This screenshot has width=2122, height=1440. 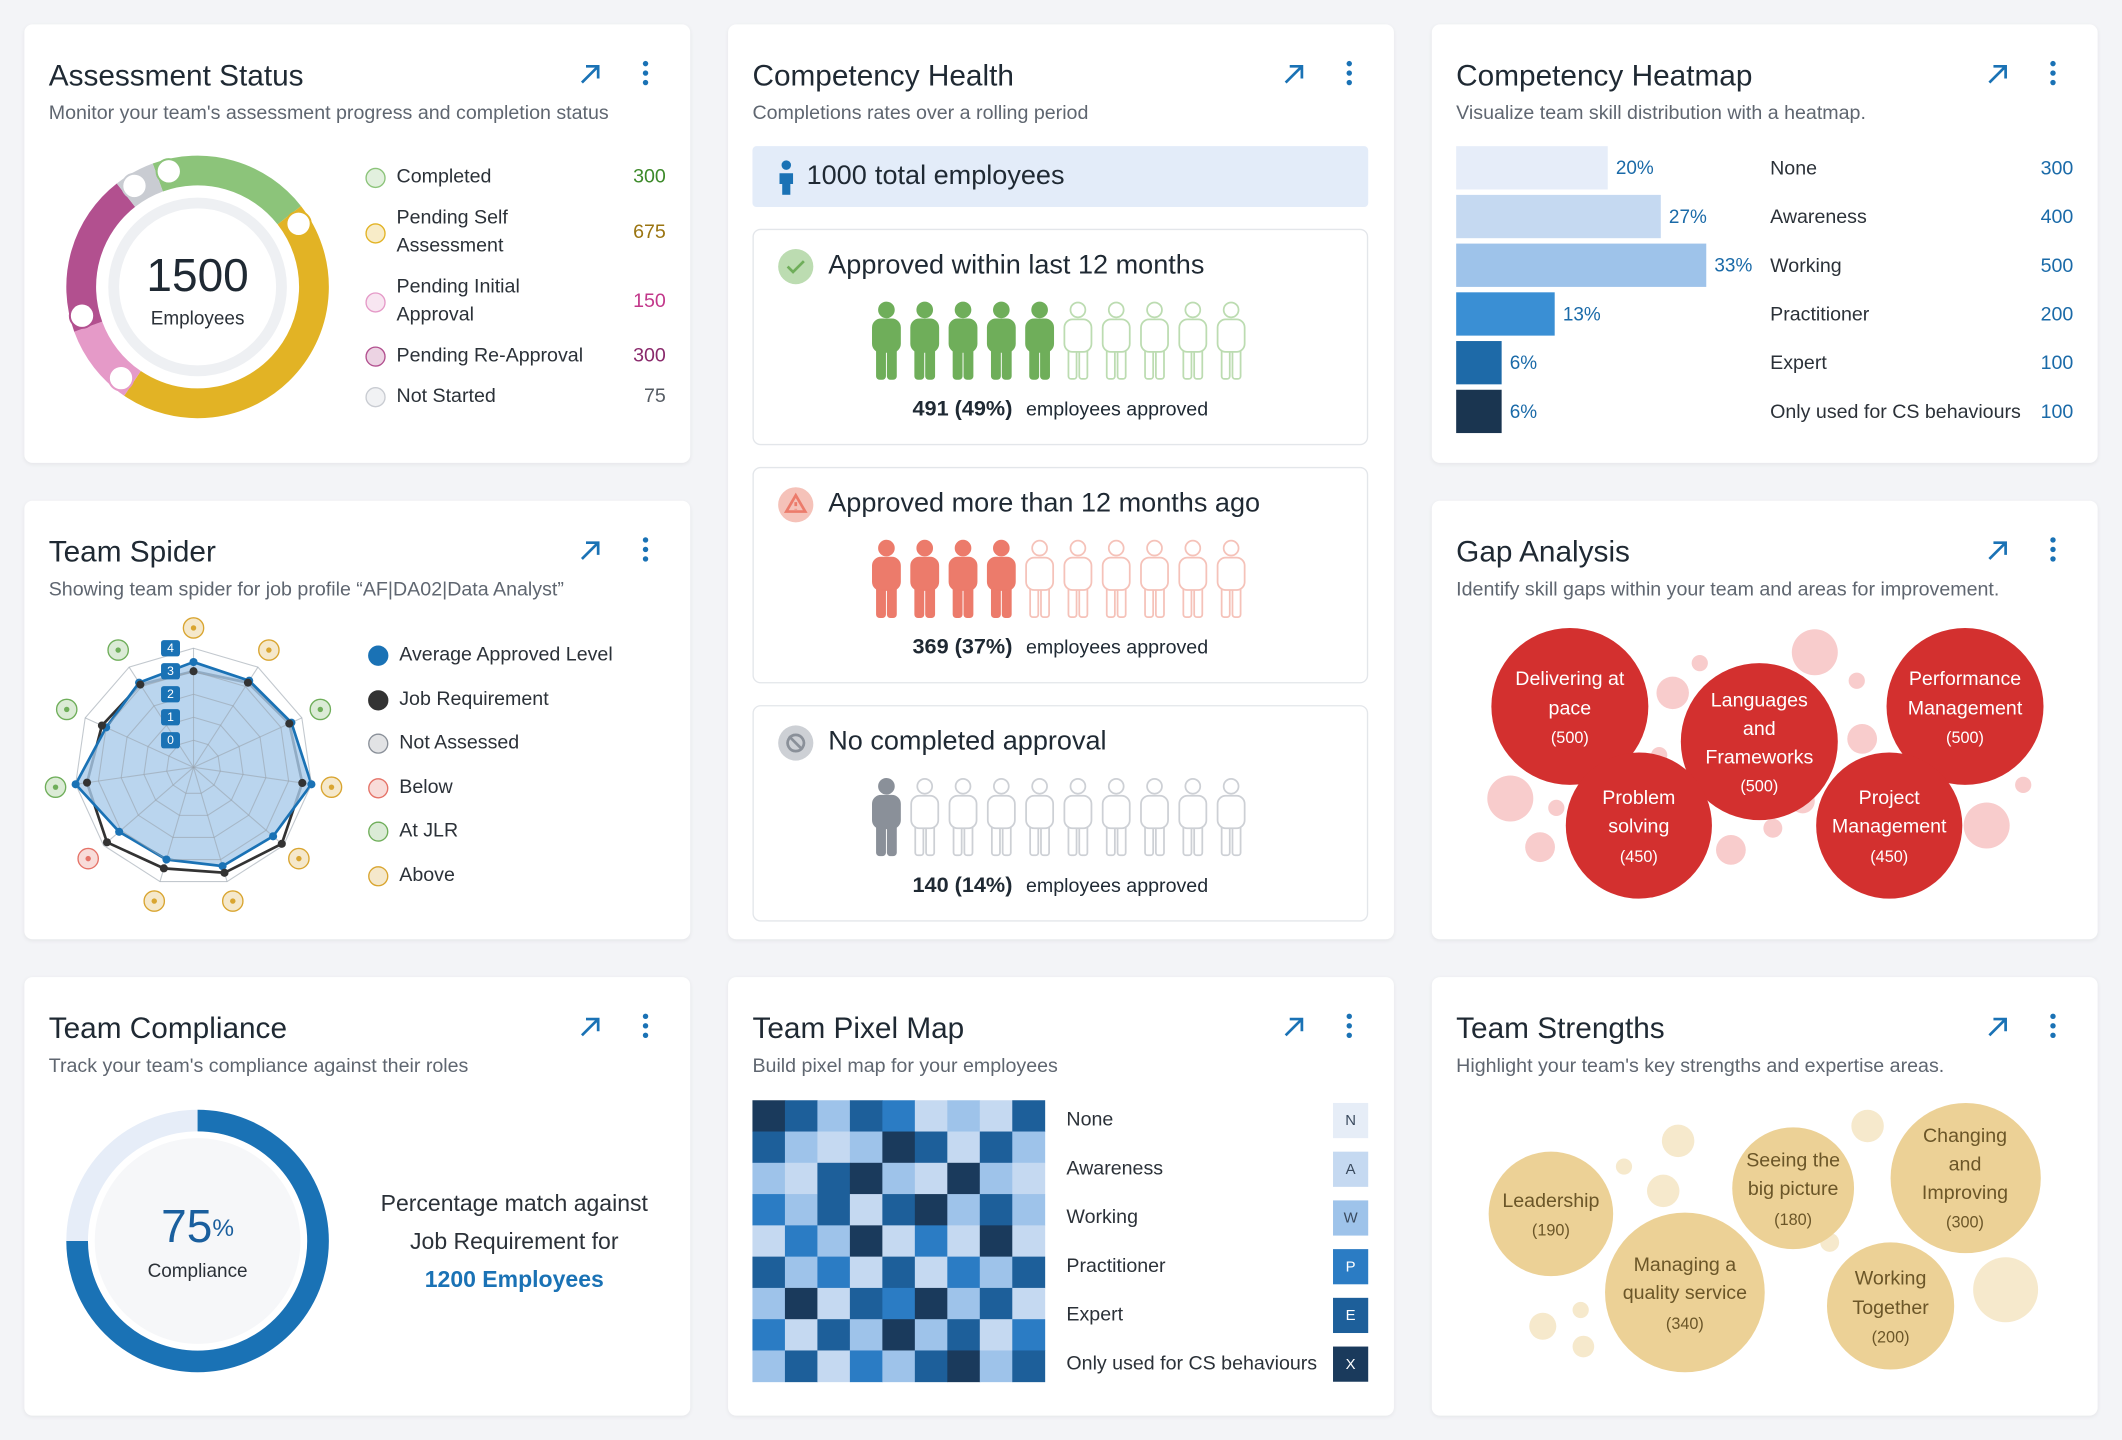 I want to click on bar-label: 27%, so click(x=1688, y=217).